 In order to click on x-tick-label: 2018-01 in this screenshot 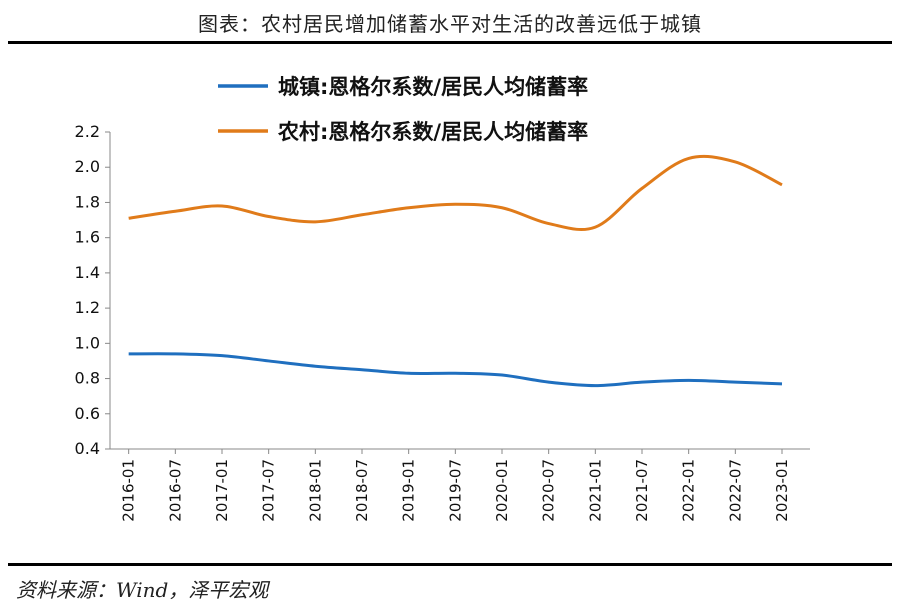, I will do `click(315, 490)`.